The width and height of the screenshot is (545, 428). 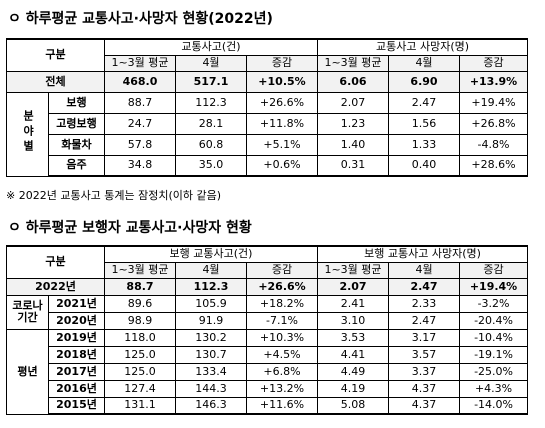 What do you see at coordinates (282, 337) in the screenshot?
I see `table-cell: +10.3%` at bounding box center [282, 337].